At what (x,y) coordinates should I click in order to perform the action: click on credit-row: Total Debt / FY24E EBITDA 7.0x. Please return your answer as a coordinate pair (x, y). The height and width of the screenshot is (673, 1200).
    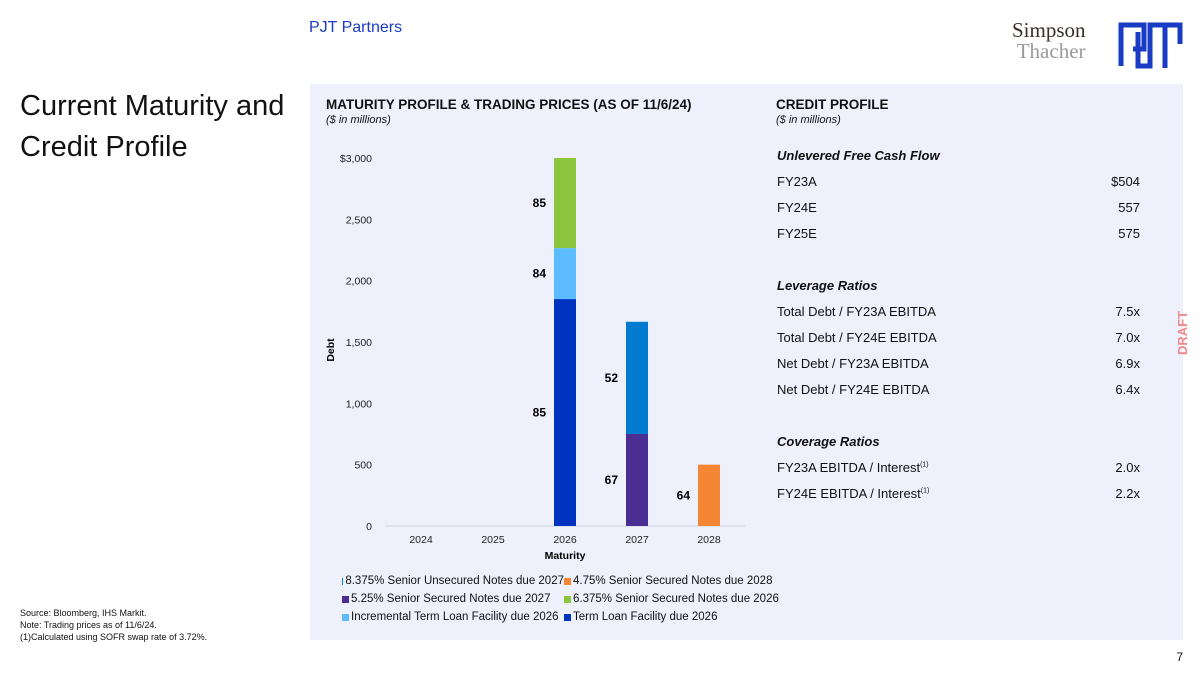
    Looking at the image, I should click on (958, 337).